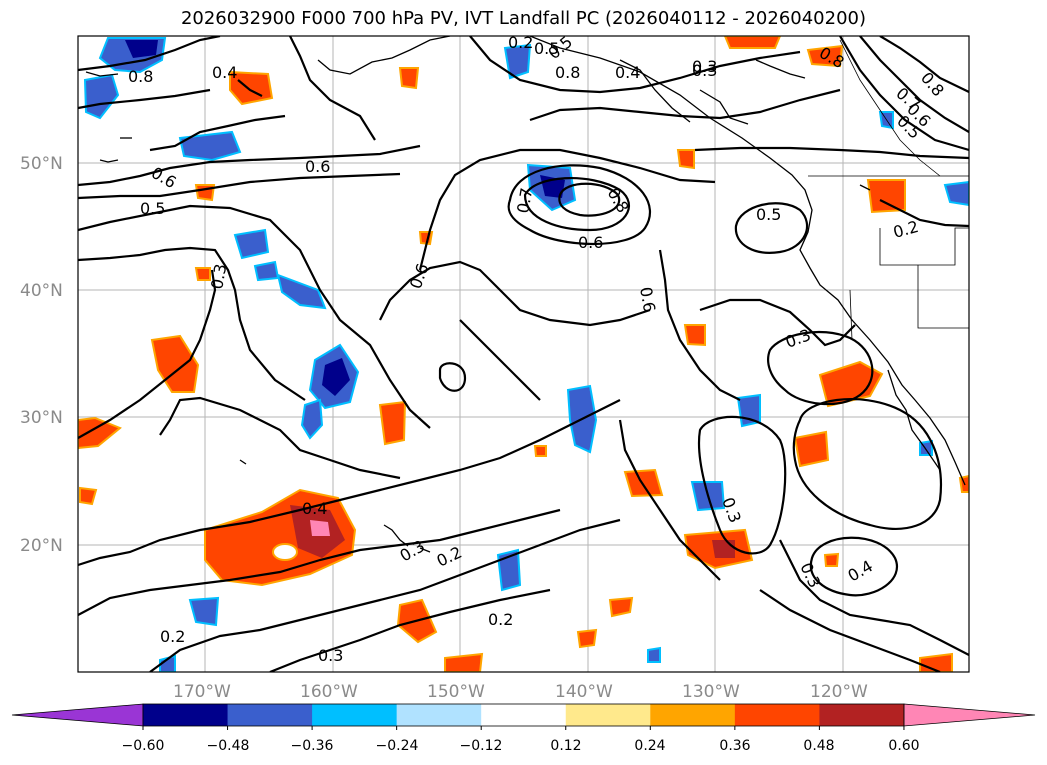 The image size is (1047, 765). Describe the element at coordinates (584, 692) in the screenshot. I see `lon-label-140w: 140°W` at that location.